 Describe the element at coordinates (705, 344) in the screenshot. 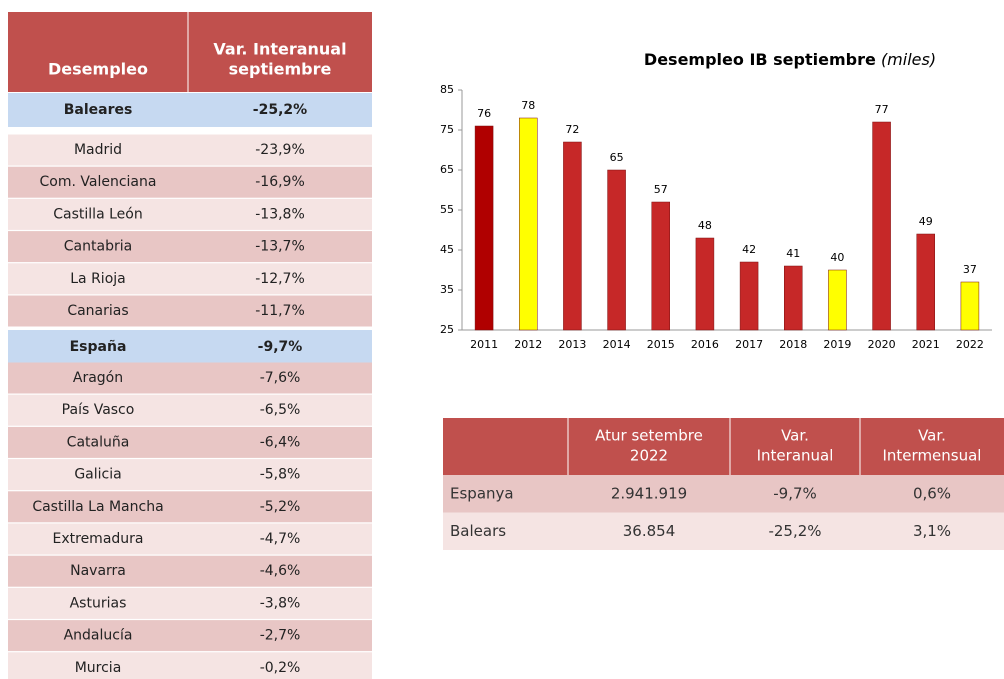

I see `x-tick-label: 2016` at that location.